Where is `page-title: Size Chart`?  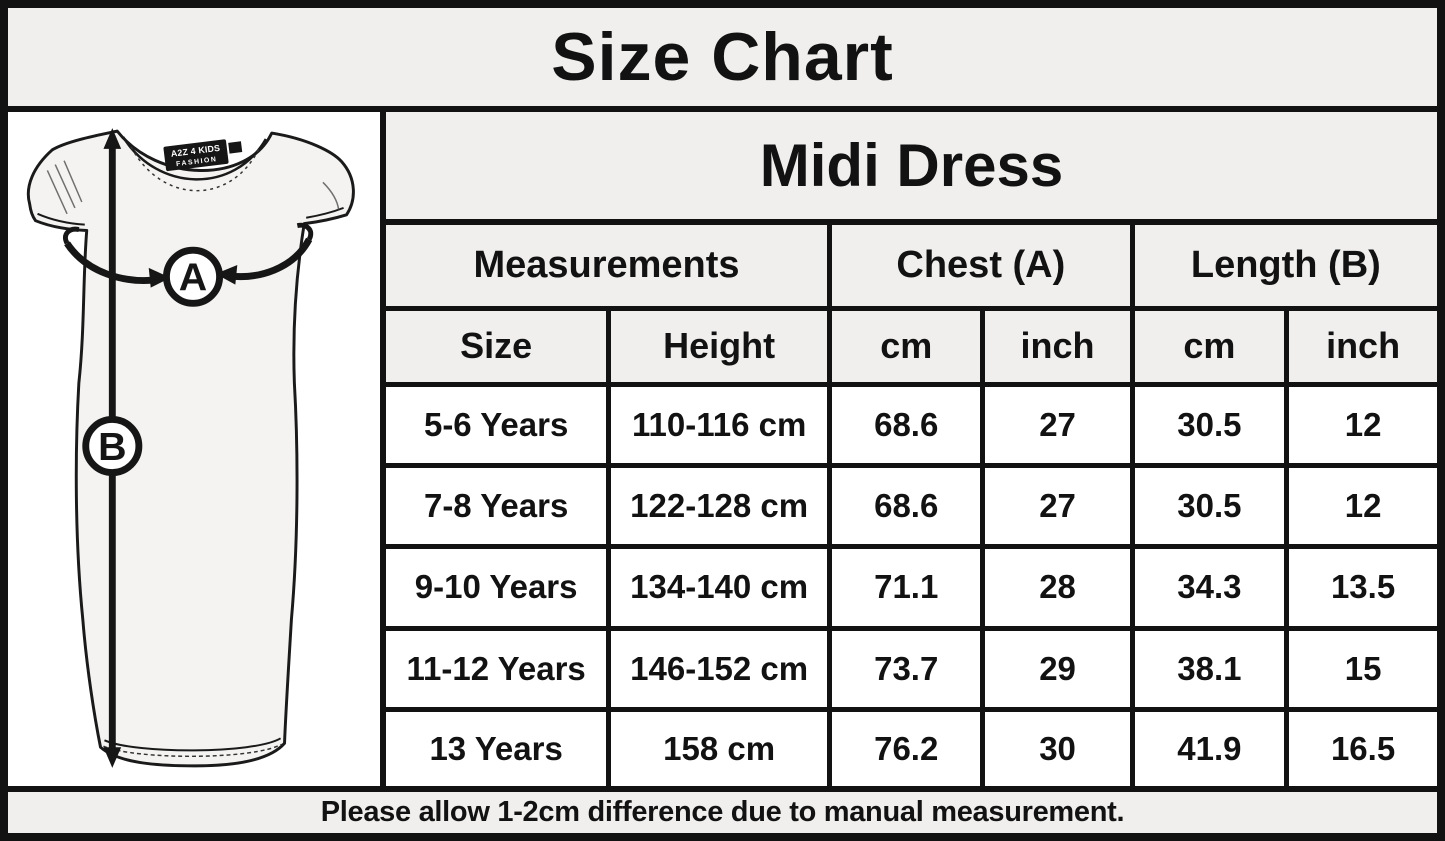 page-title: Size Chart is located at coordinates (722, 57).